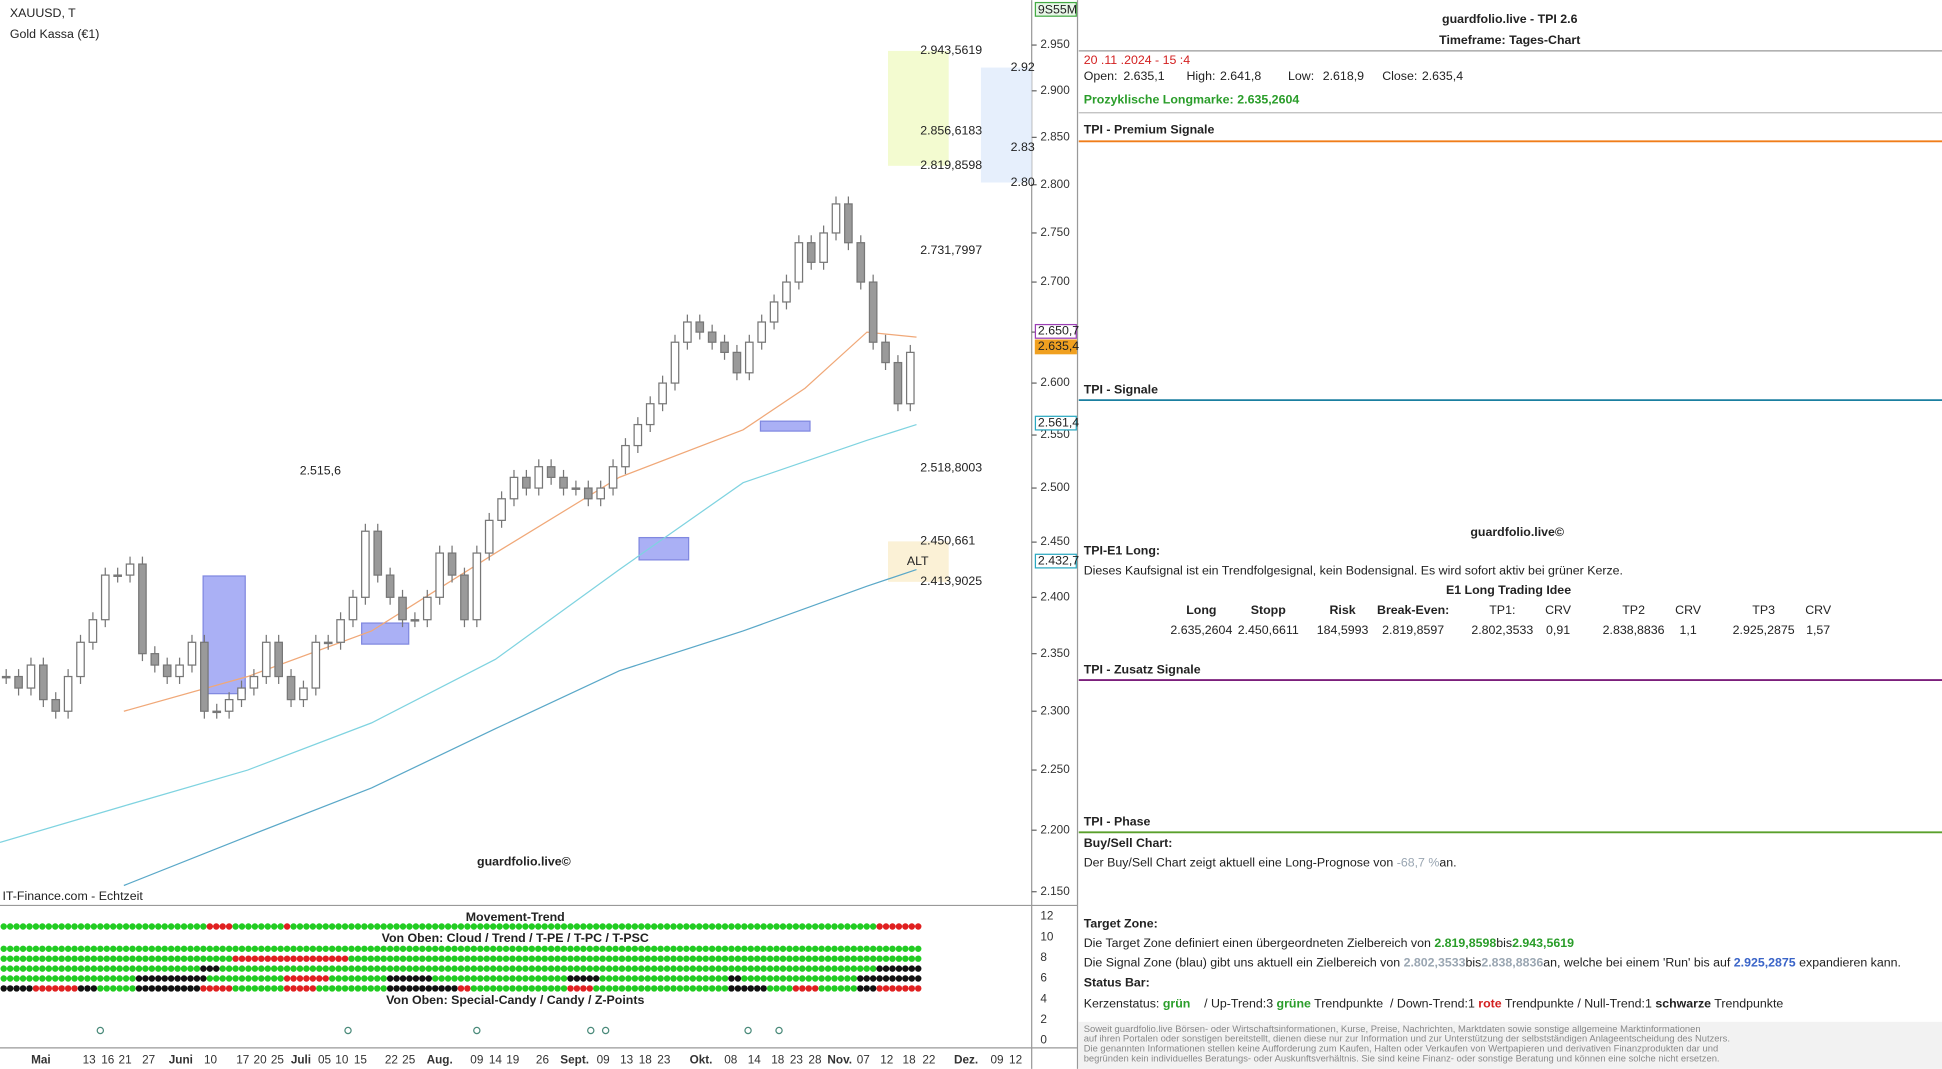 This screenshot has width=1942, height=1069. I want to click on x-tick-label: 16, so click(108, 1059).